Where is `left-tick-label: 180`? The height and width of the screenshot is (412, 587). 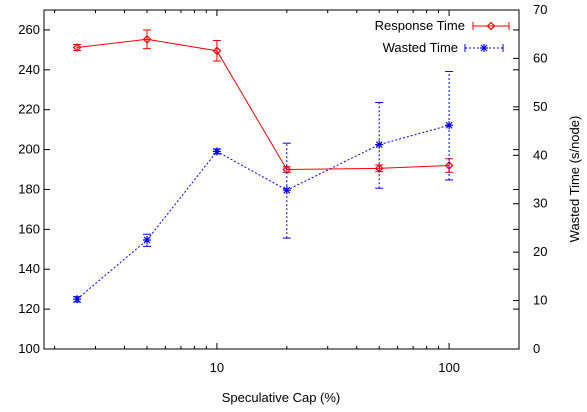
left-tick-label: 180 is located at coordinates (29, 188).